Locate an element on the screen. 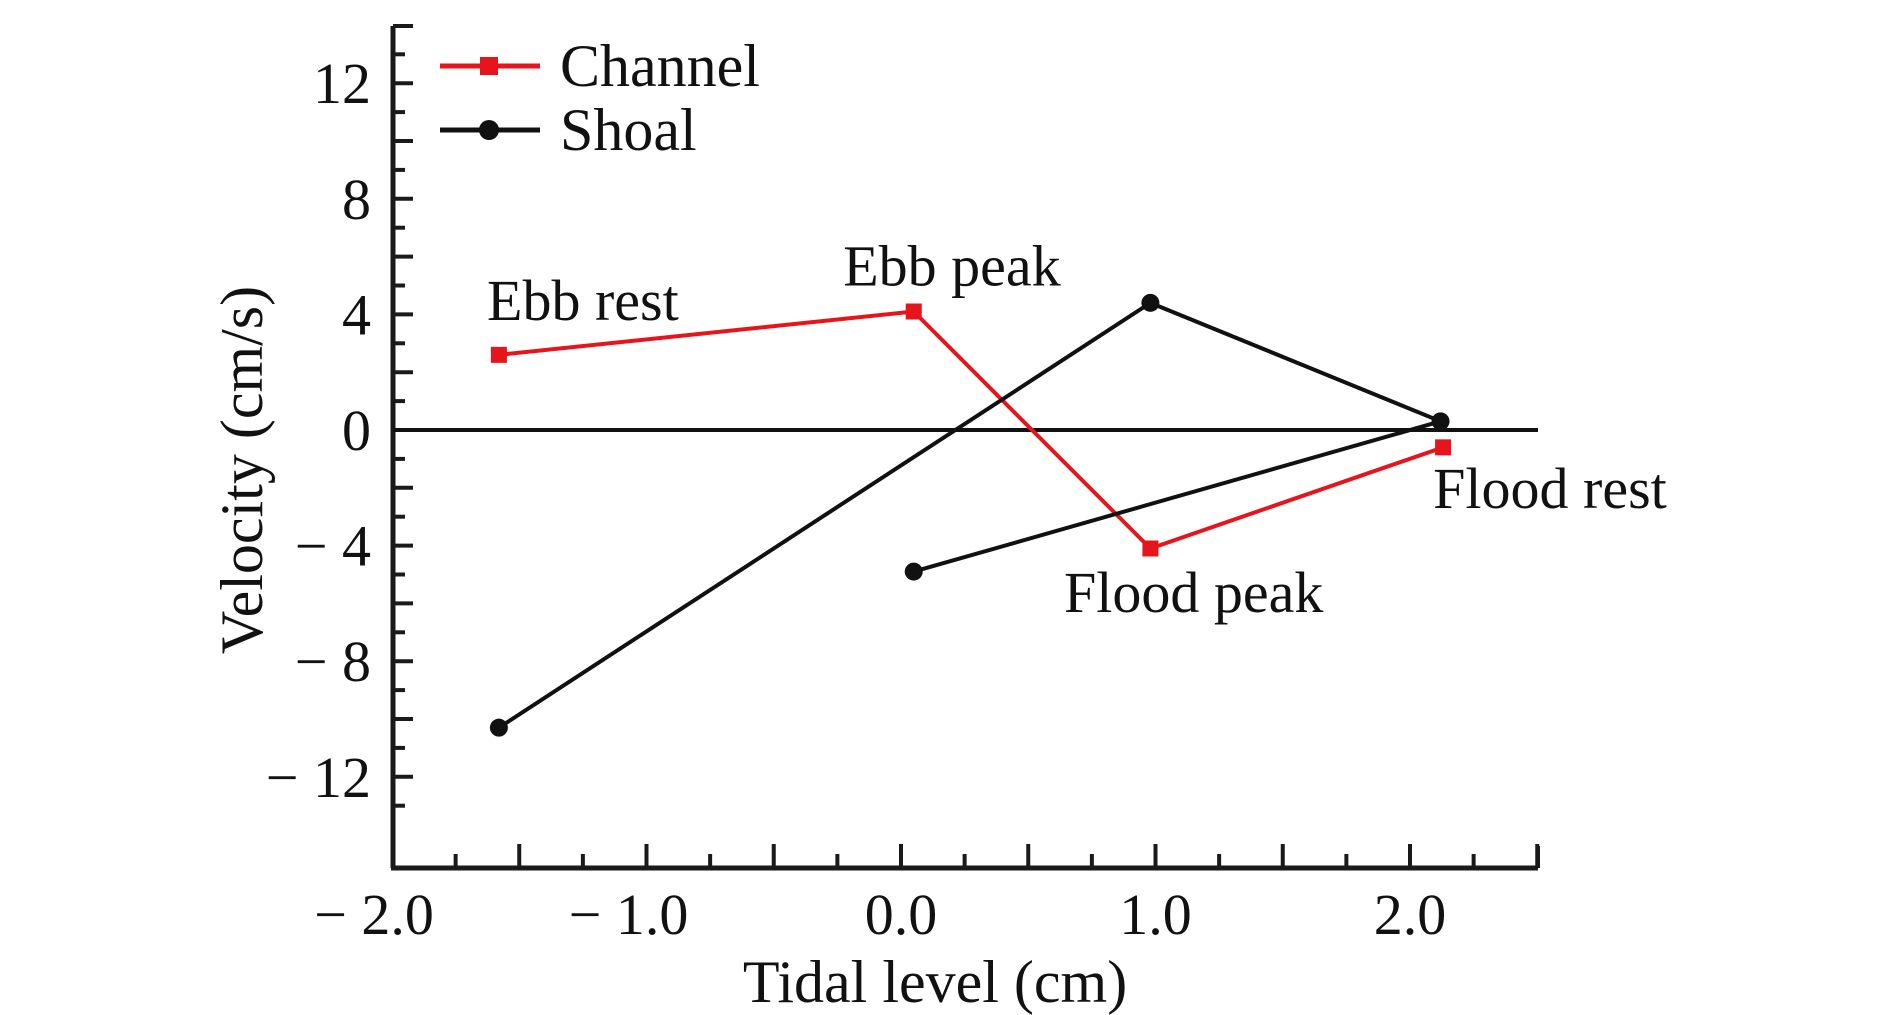 The height and width of the screenshot is (1015, 1890). y-tick-label: 12 is located at coordinates (342, 83).